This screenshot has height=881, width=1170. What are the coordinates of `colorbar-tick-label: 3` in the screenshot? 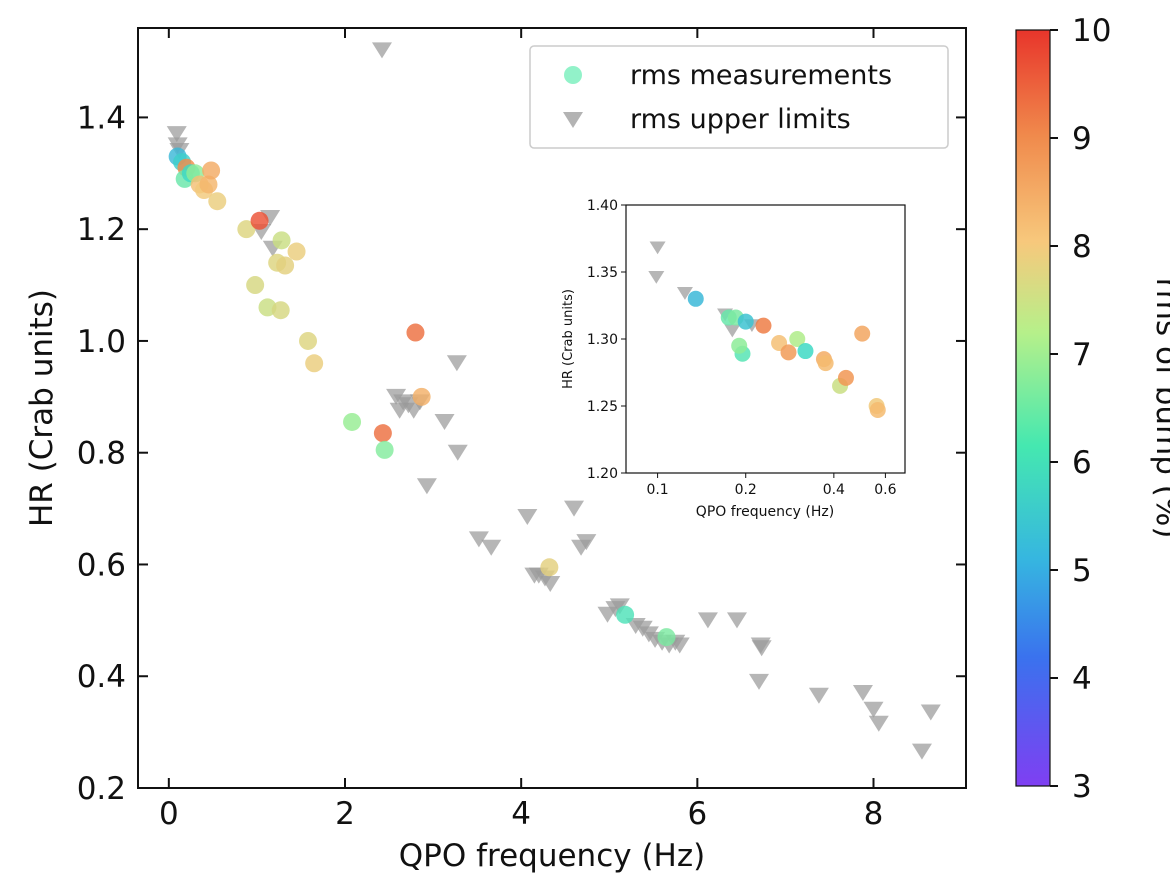 It's located at (1082, 787).